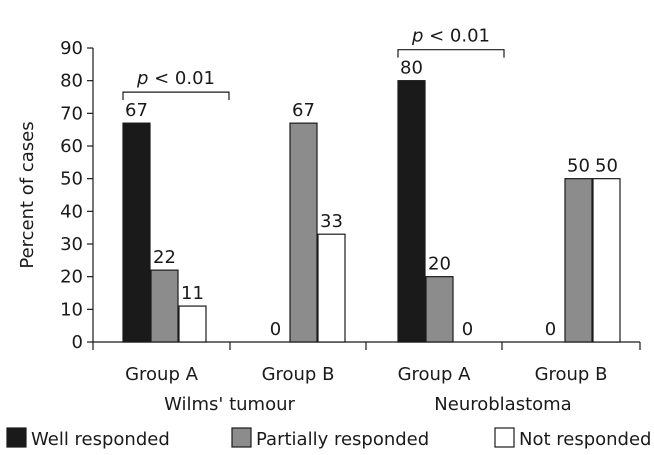  What do you see at coordinates (71, 277) in the screenshot?
I see `y-tick-label: 20` at bounding box center [71, 277].